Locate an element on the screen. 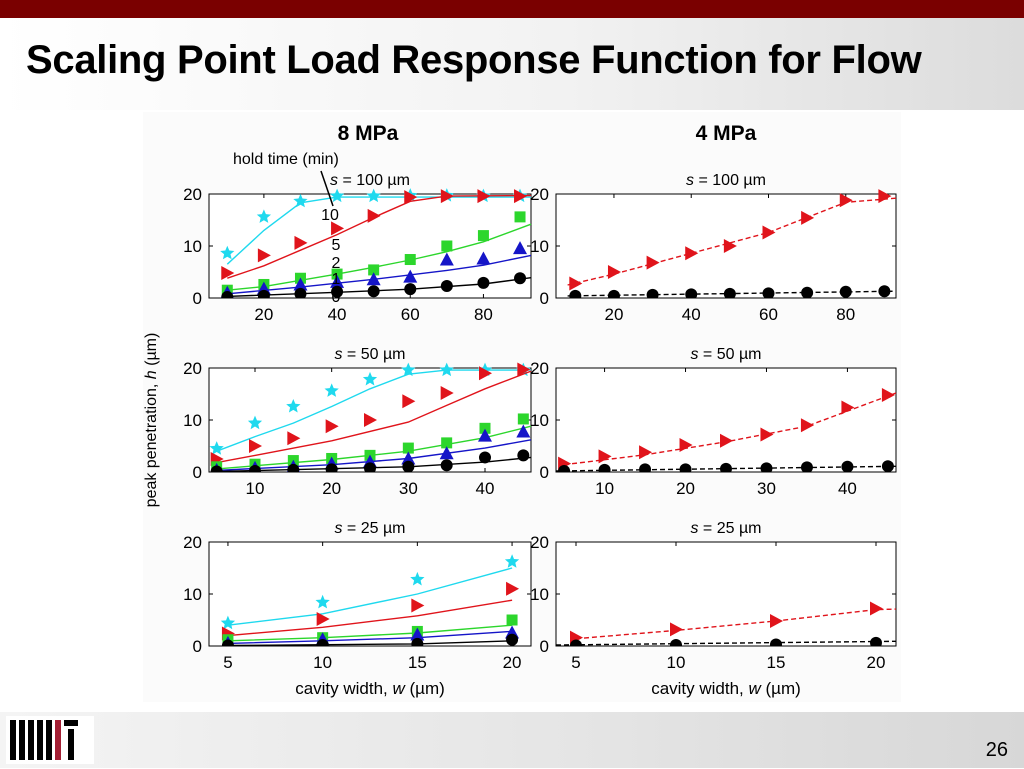 This screenshot has height=769, width=1024. legend-entry: 0 is located at coordinates (336, 297).